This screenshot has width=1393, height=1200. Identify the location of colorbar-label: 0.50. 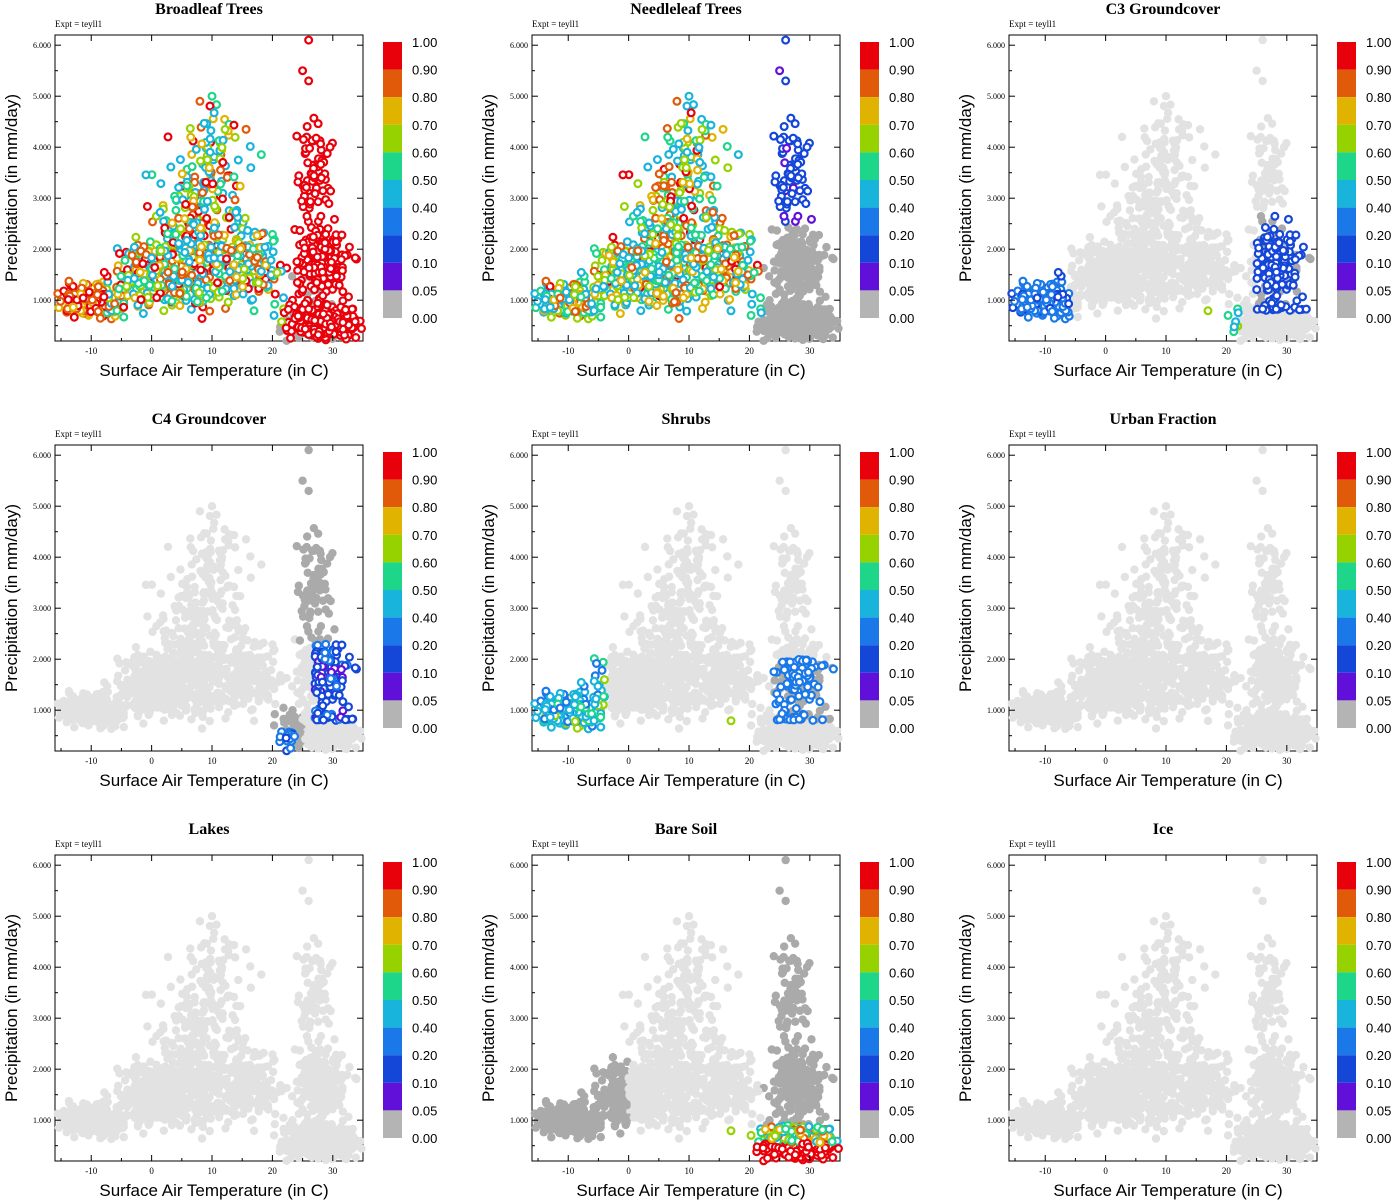
(424, 180).